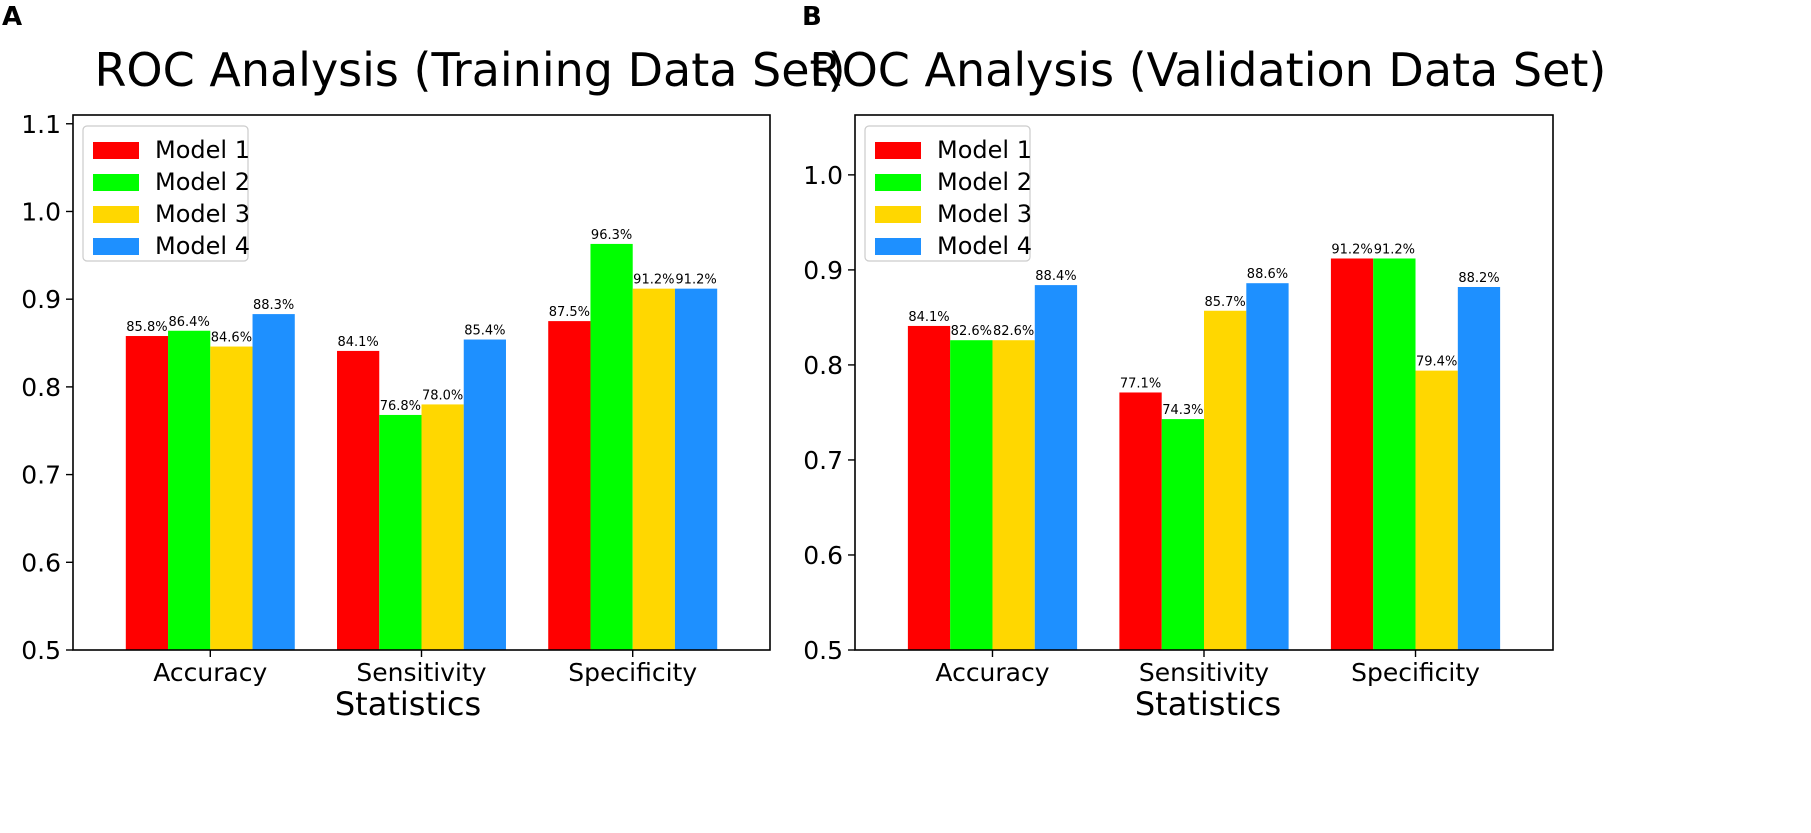 The height and width of the screenshot is (833, 1811). What do you see at coordinates (1478, 278) in the screenshot?
I see `data-label: 88.2%` at bounding box center [1478, 278].